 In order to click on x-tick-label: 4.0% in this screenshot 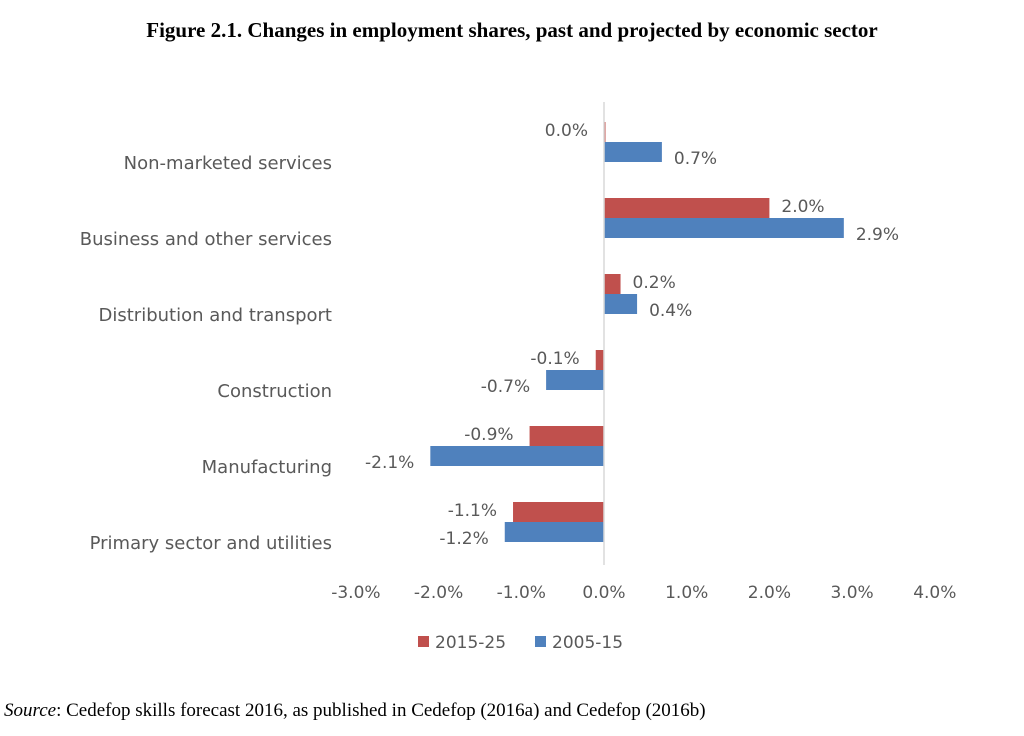, I will do `click(934, 593)`.